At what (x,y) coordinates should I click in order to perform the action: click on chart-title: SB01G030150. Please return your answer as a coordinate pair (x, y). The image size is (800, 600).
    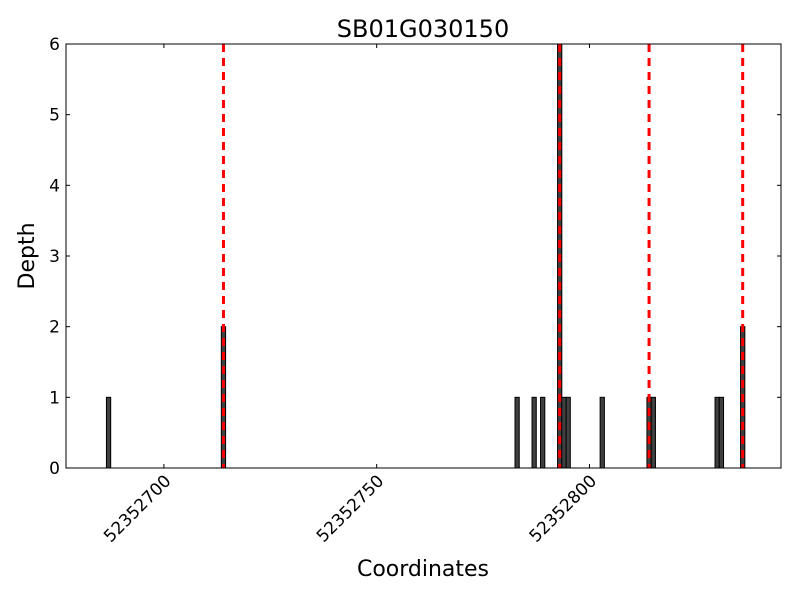
    Looking at the image, I should click on (423, 29).